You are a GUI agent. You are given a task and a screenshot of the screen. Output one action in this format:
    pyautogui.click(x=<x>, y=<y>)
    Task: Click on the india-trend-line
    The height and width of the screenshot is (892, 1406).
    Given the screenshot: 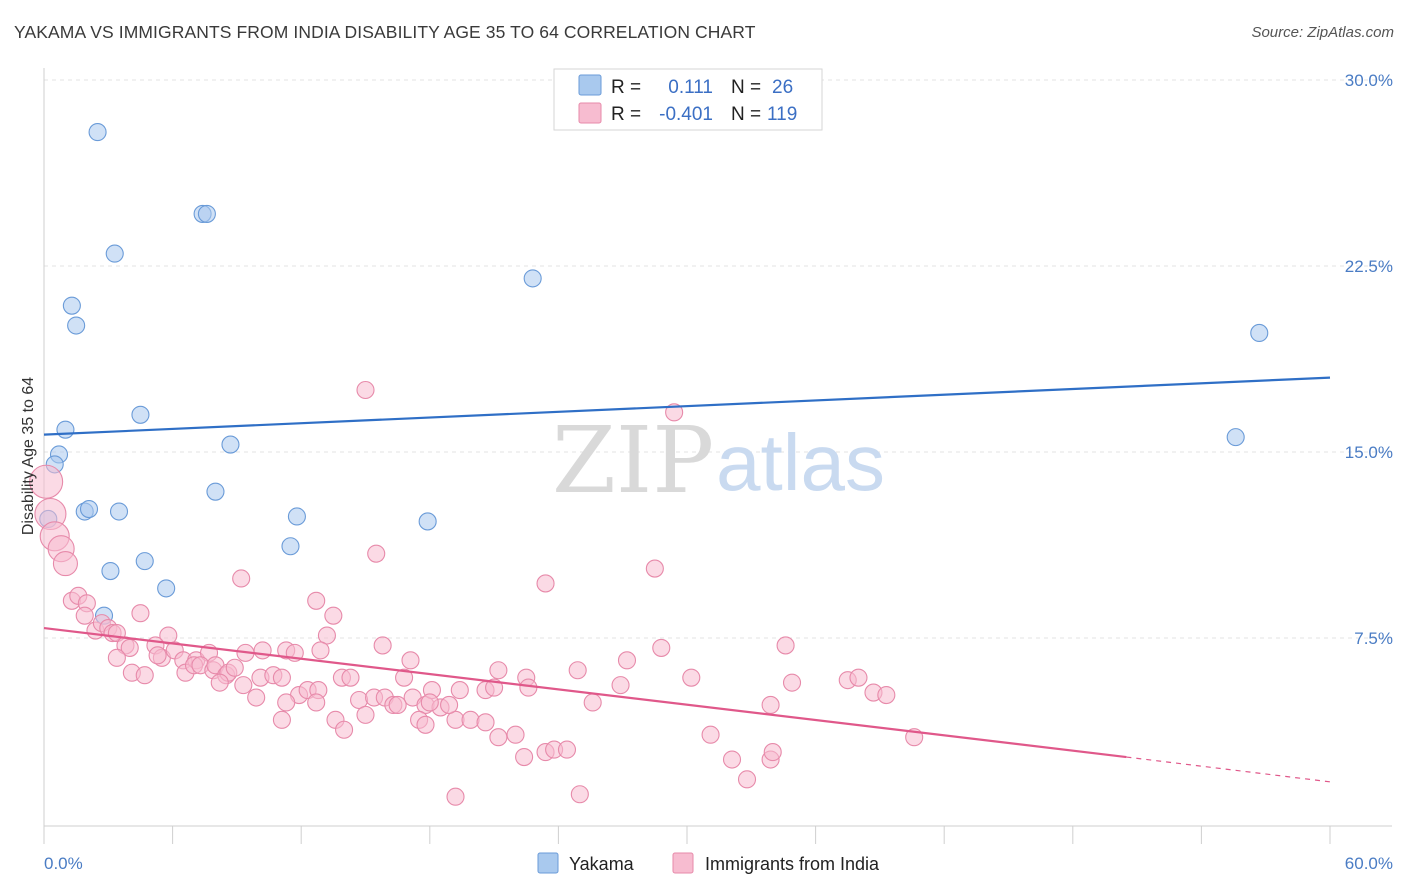 What is the action you would take?
    pyautogui.click(x=585, y=692)
    